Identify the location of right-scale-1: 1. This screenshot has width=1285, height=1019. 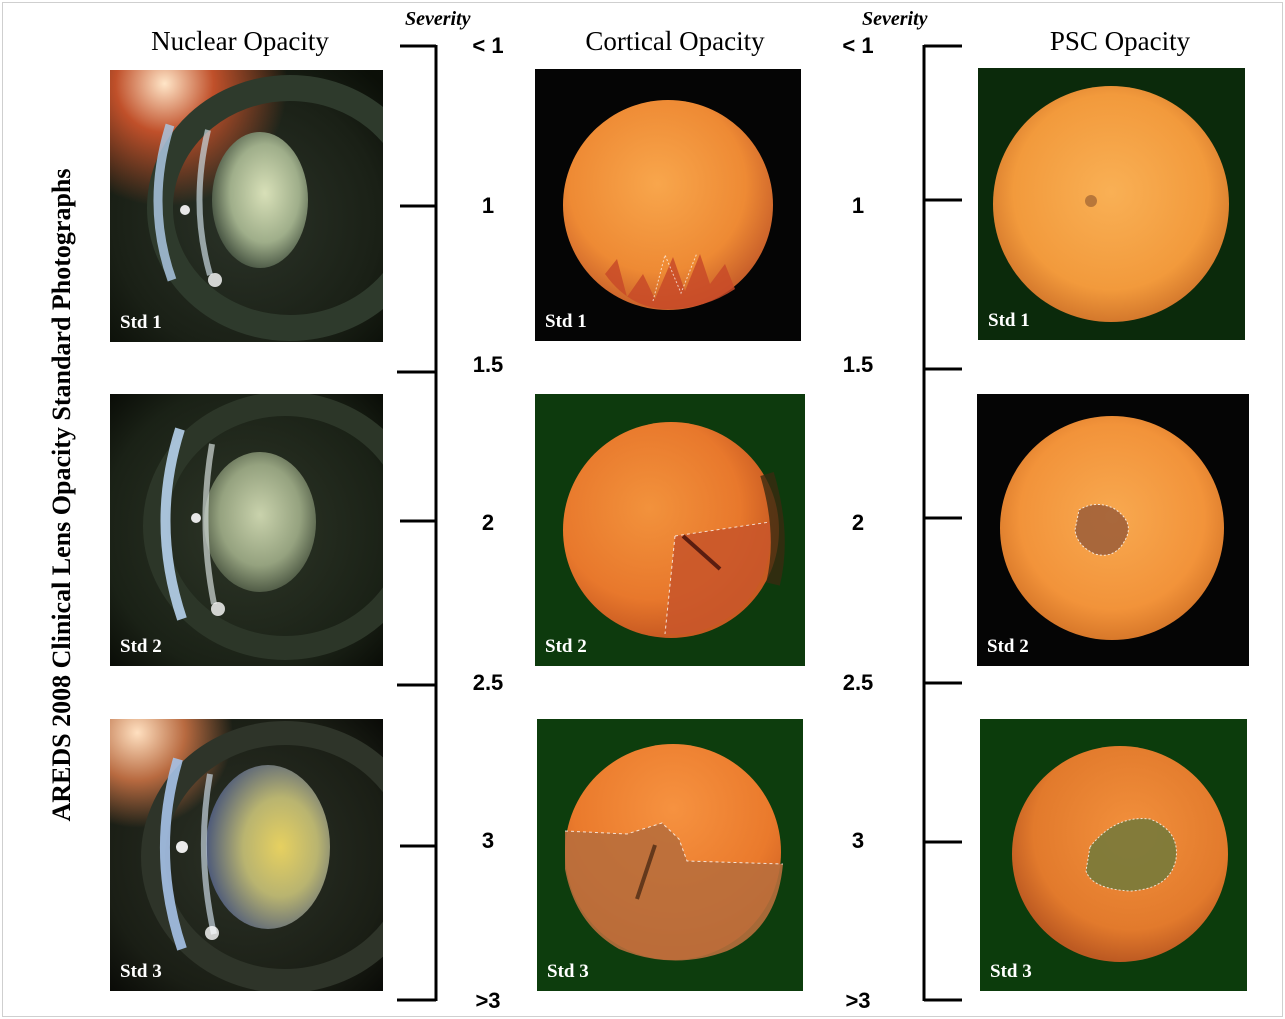
(858, 205).